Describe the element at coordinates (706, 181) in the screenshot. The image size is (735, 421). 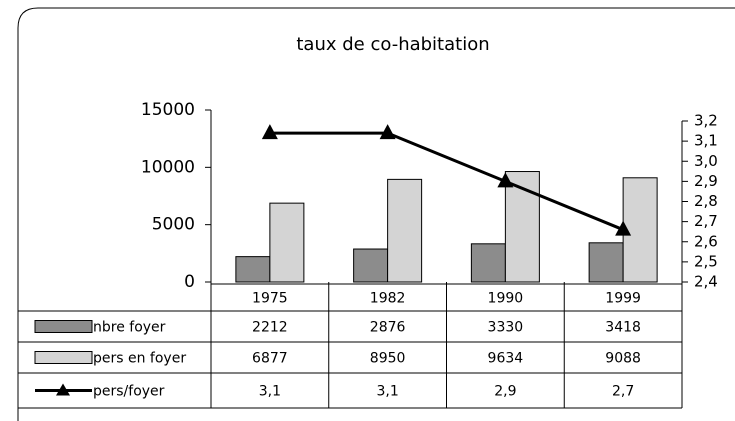
I see `y2-tick-label: 2,9` at that location.